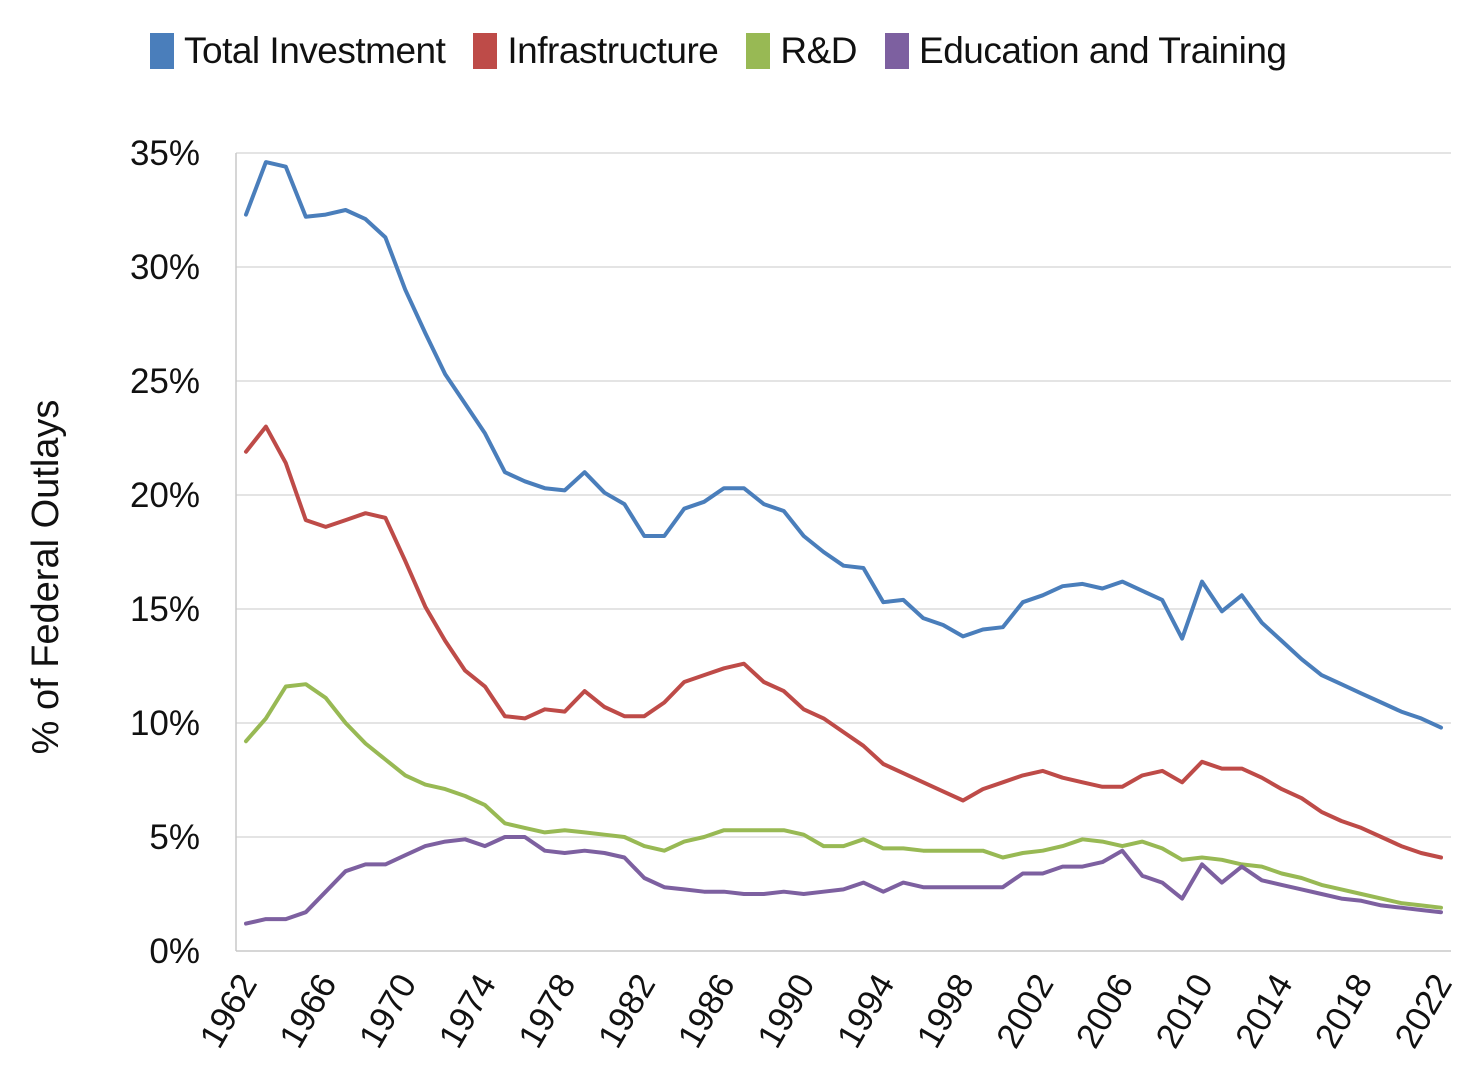  Describe the element at coordinates (627, 1011) in the screenshot. I see `x-tick-label: 1982` at that location.